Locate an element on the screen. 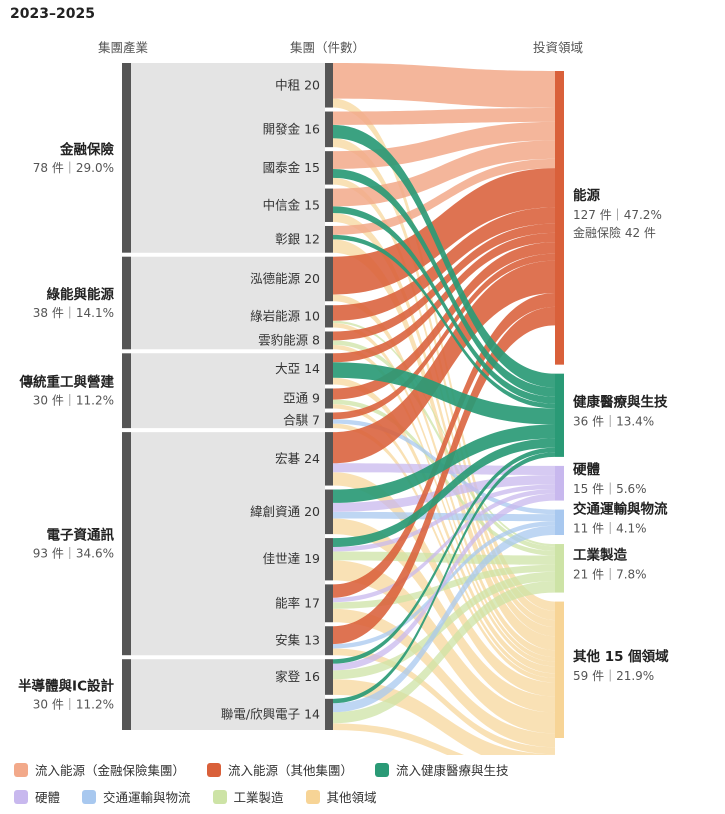 The width and height of the screenshot is (725, 814). left-node-name-1: 綠能與能源 is located at coordinates (81, 294).